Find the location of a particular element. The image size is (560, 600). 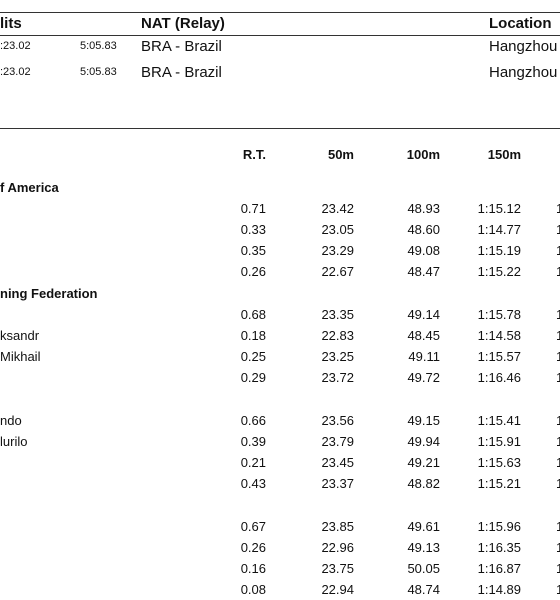

split-value: 0.16 is located at coordinates (253, 568).